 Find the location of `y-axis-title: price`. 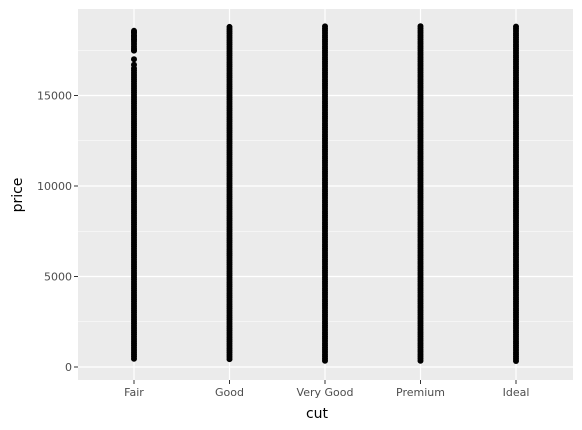

y-axis-title: price is located at coordinates (18, 195).